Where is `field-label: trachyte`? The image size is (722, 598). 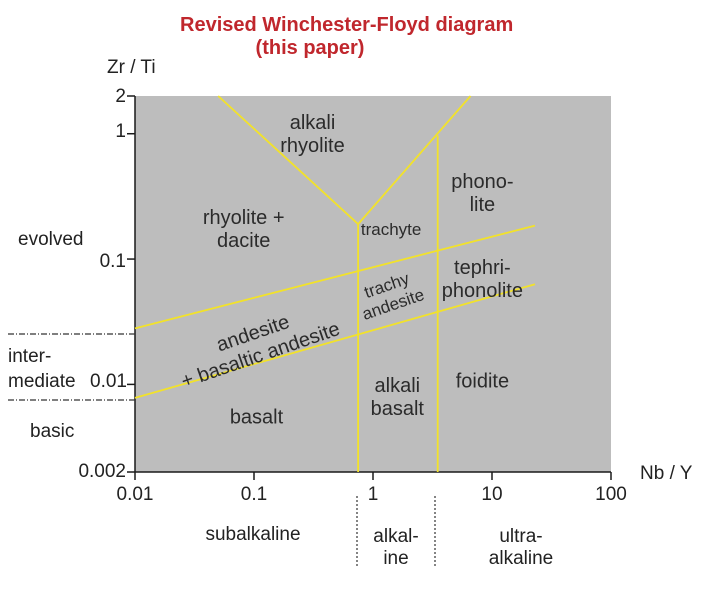 field-label: trachyte is located at coordinates (391, 230).